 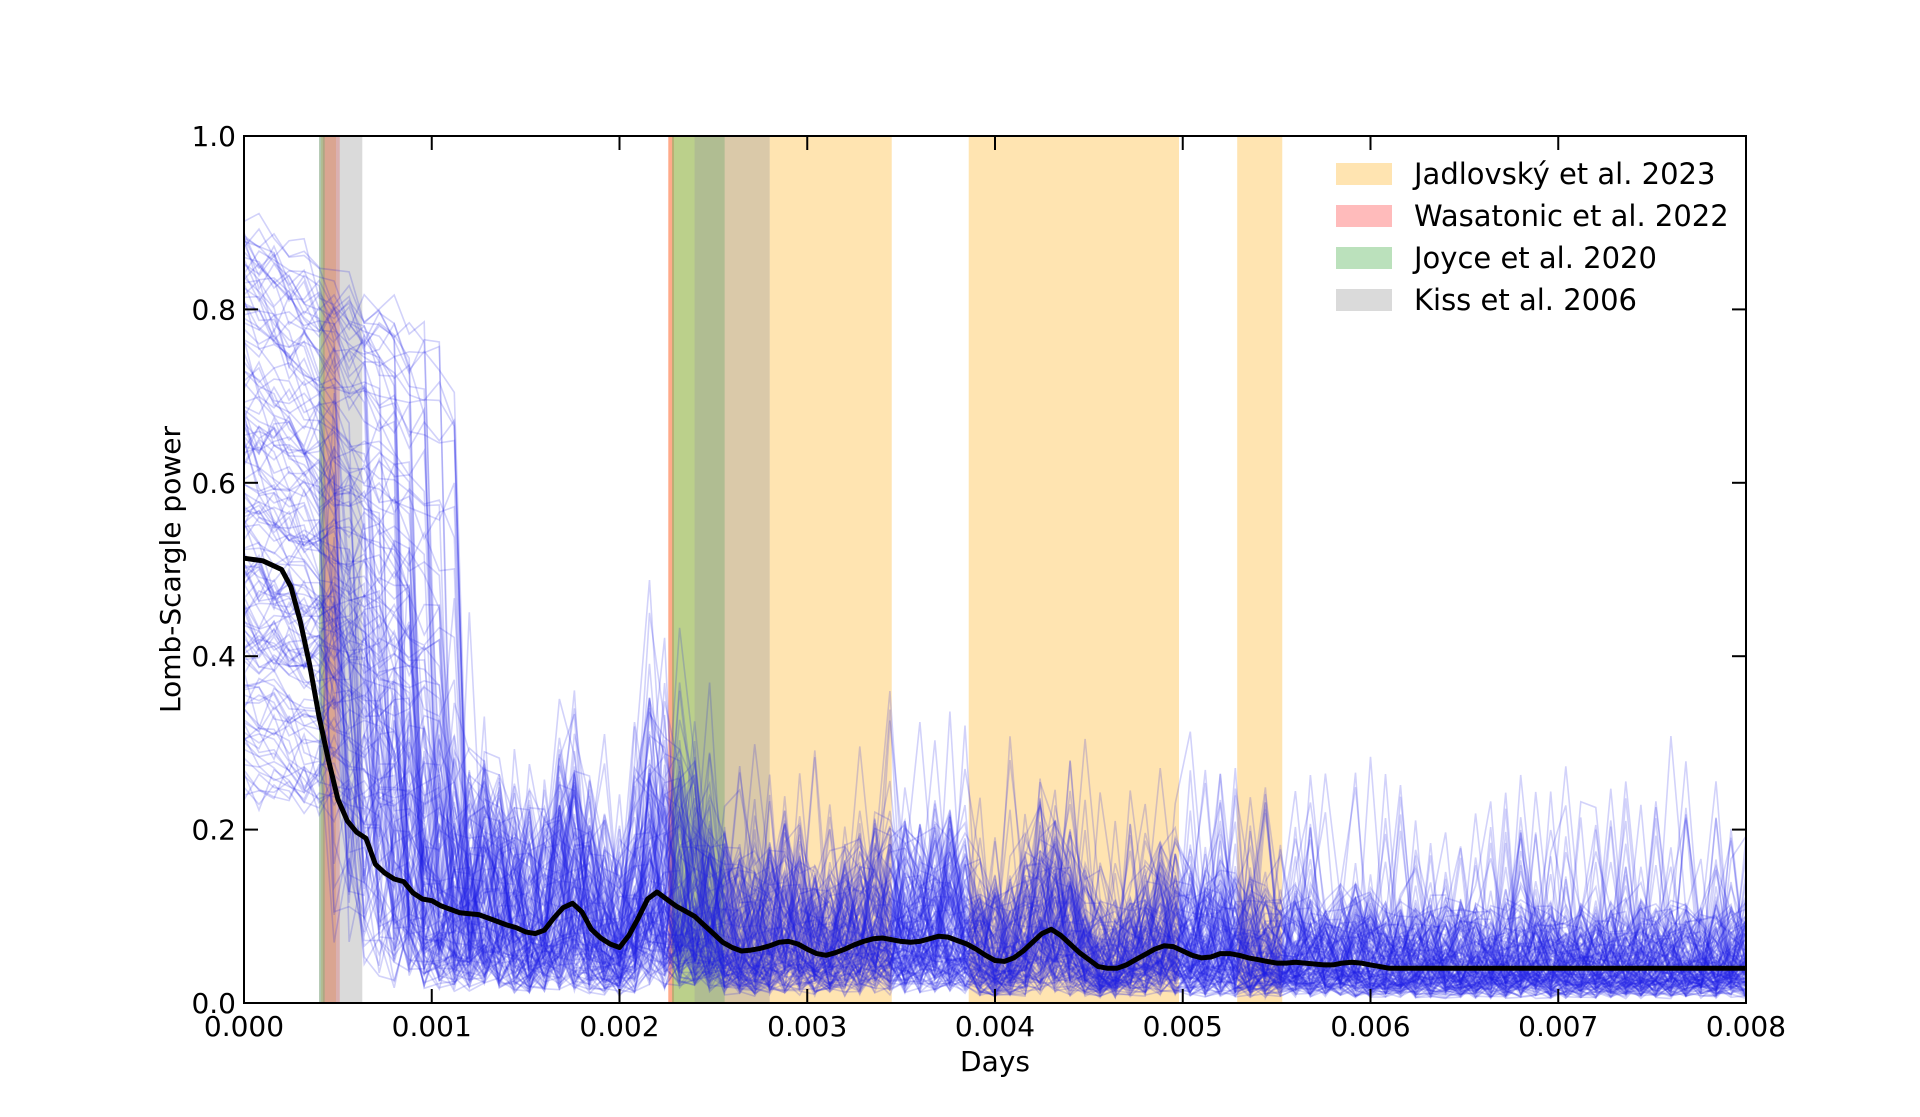 What do you see at coordinates (213, 483) in the screenshot?
I see `y-tick-label: 0.6` at bounding box center [213, 483].